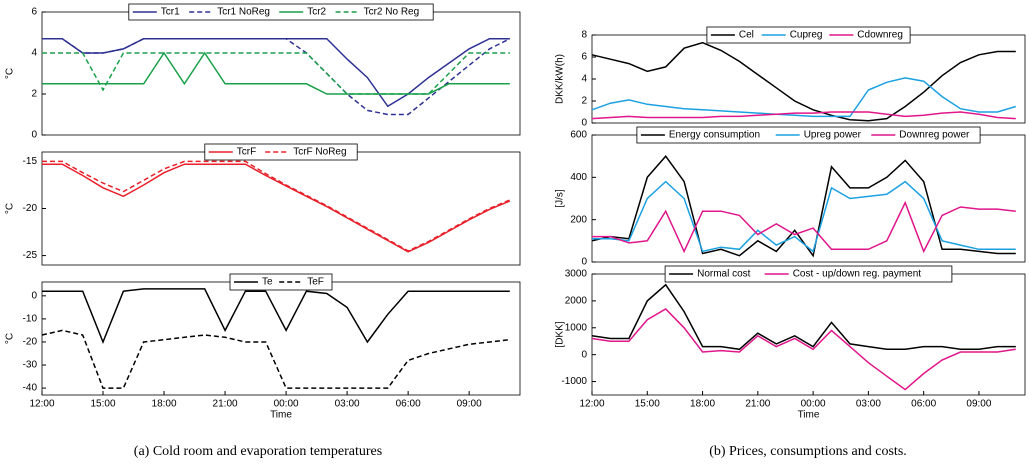  What do you see at coordinates (246, 152) in the screenshot?
I see `legend-label: TcrF` at bounding box center [246, 152].